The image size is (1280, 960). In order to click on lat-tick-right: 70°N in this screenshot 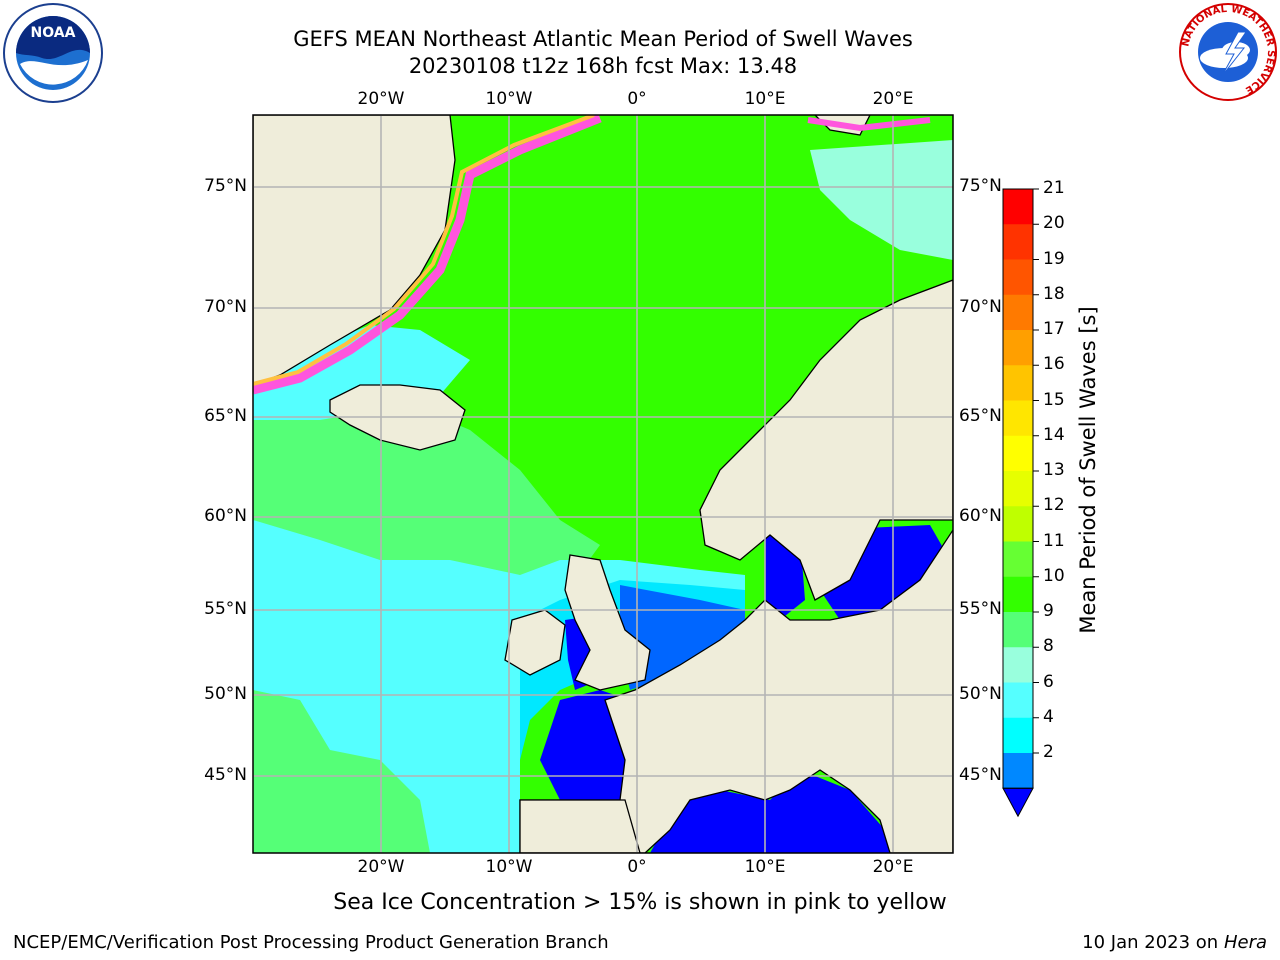, I will do `click(980, 307)`.